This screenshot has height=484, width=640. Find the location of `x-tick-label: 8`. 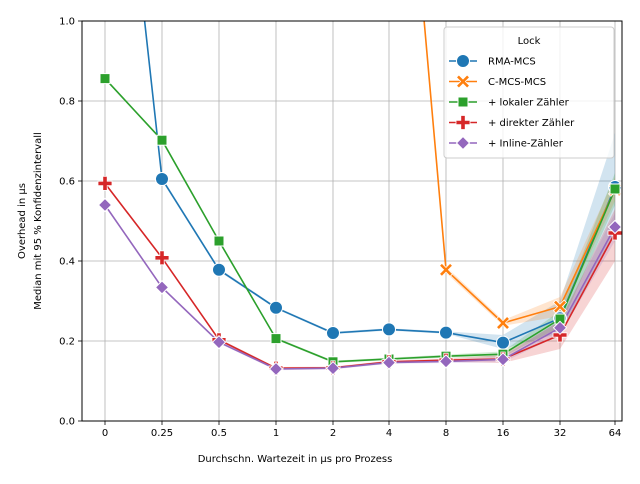

x-tick-label: 8 is located at coordinates (446, 433).